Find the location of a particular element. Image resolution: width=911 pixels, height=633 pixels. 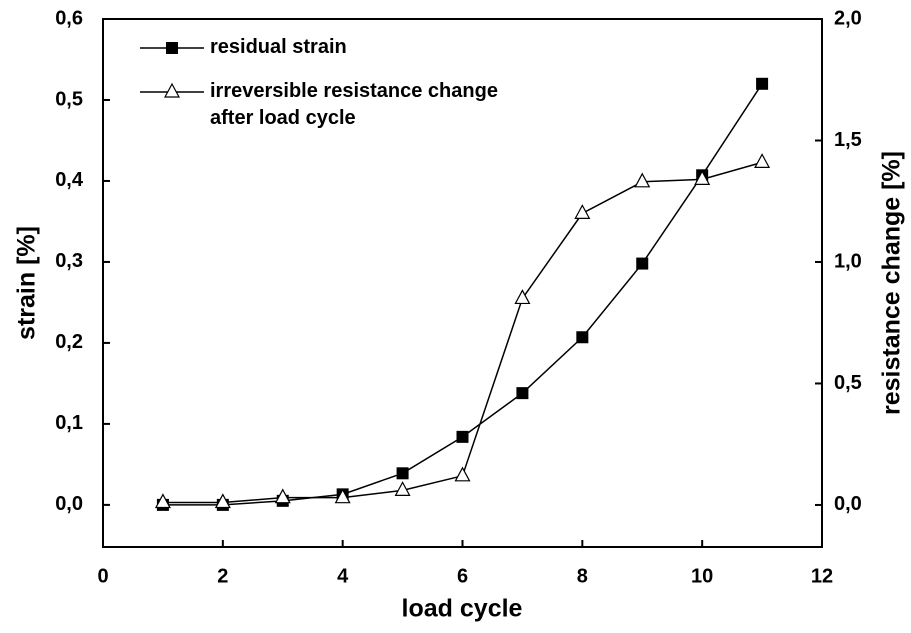

x-tick-label: 10 is located at coordinates (702, 576).